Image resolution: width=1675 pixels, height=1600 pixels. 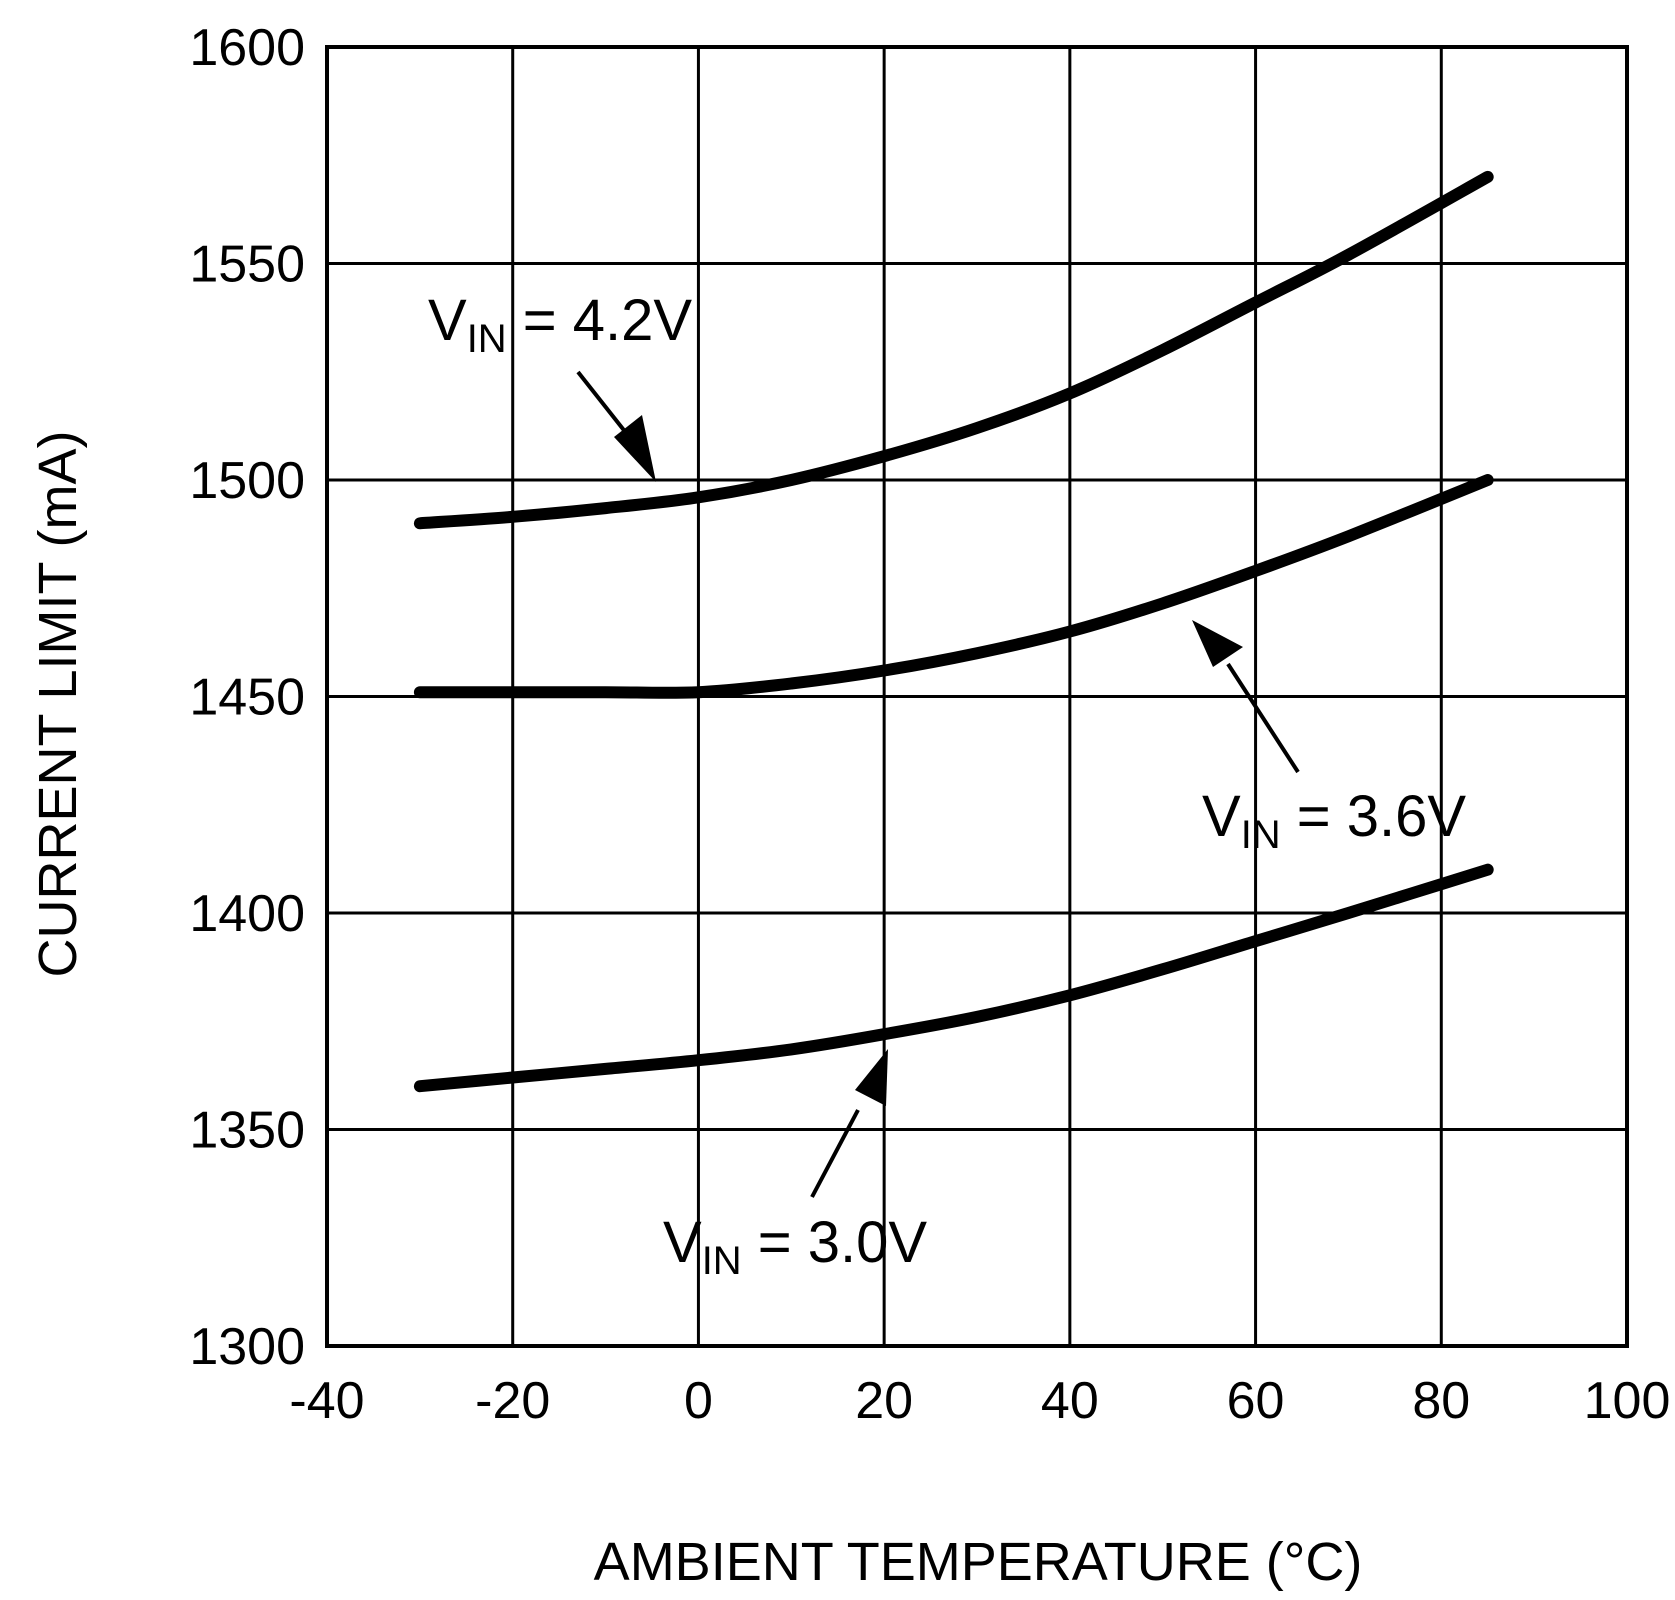 What do you see at coordinates (1217, 643) in the screenshot?
I see `arrow-3.6v-head` at bounding box center [1217, 643].